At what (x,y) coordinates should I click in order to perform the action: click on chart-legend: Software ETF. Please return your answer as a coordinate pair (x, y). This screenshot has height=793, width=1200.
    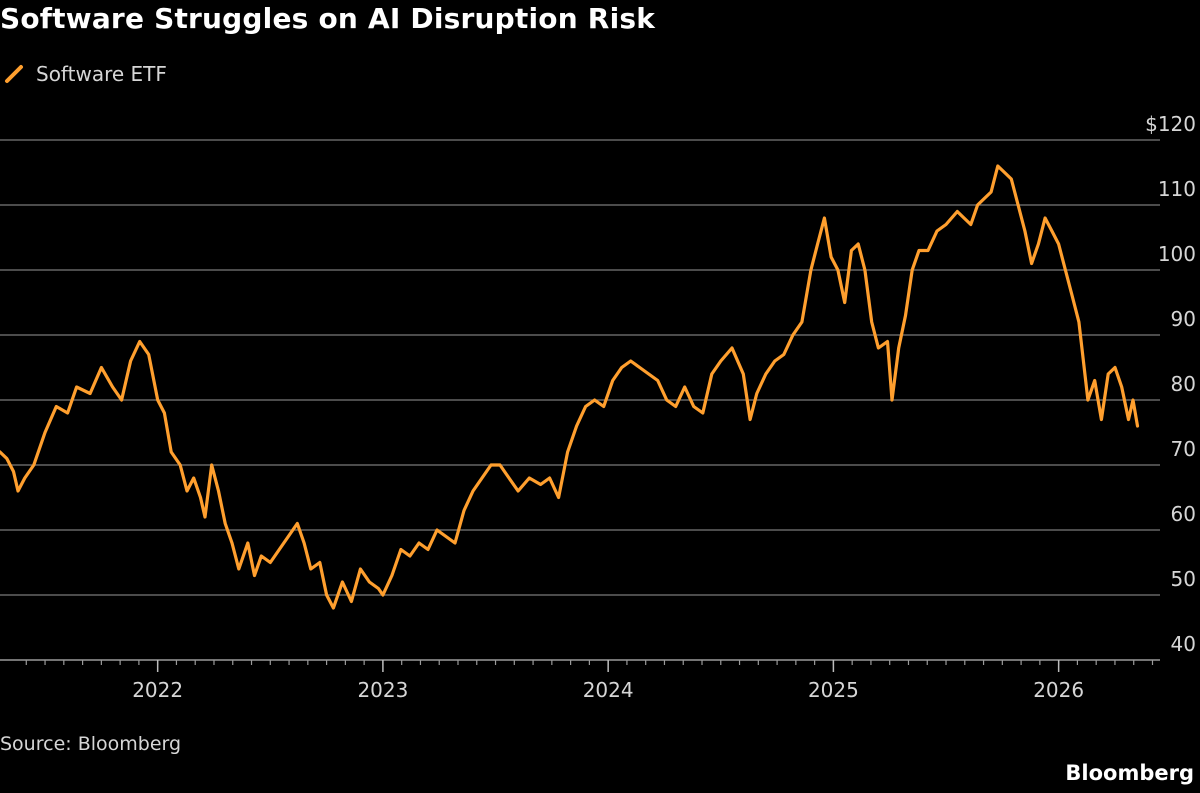
    Looking at the image, I should click on (85, 74).